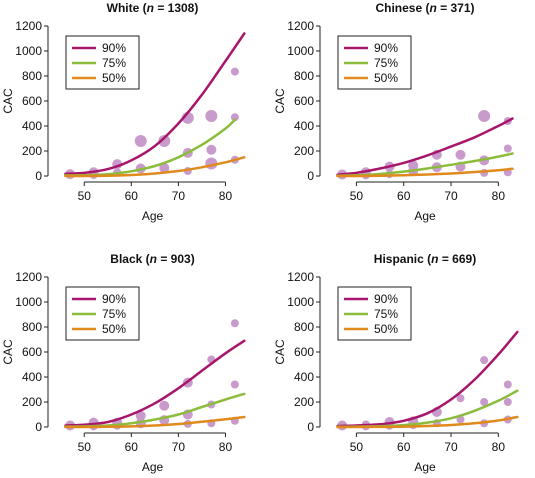 The height and width of the screenshot is (478, 535). I want to click on chart-title: Chinese (n = 371), so click(424, 8).